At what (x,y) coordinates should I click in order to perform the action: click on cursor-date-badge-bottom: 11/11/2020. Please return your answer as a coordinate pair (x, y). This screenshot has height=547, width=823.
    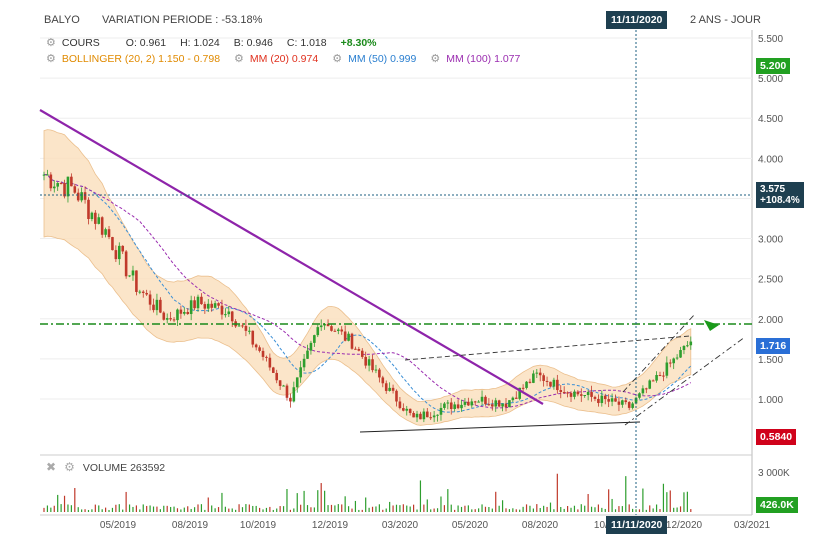
    Looking at the image, I should click on (637, 525).